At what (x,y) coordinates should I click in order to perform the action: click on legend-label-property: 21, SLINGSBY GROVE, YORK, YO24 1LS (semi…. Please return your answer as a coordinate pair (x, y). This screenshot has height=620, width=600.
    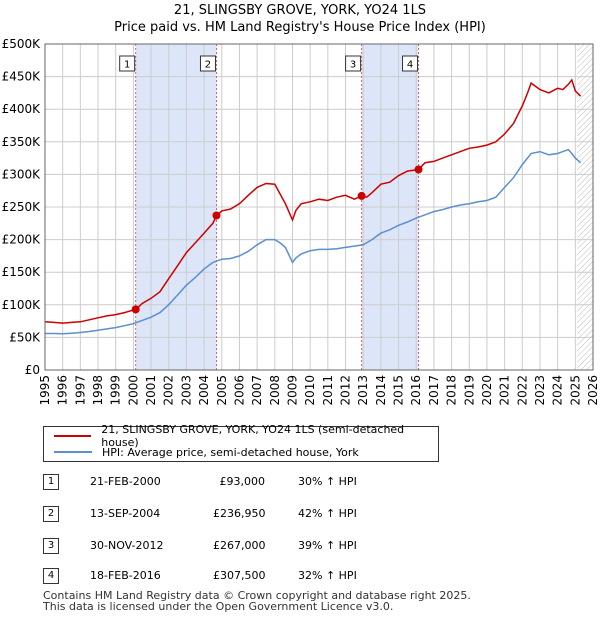
    Looking at the image, I should click on (253, 436).